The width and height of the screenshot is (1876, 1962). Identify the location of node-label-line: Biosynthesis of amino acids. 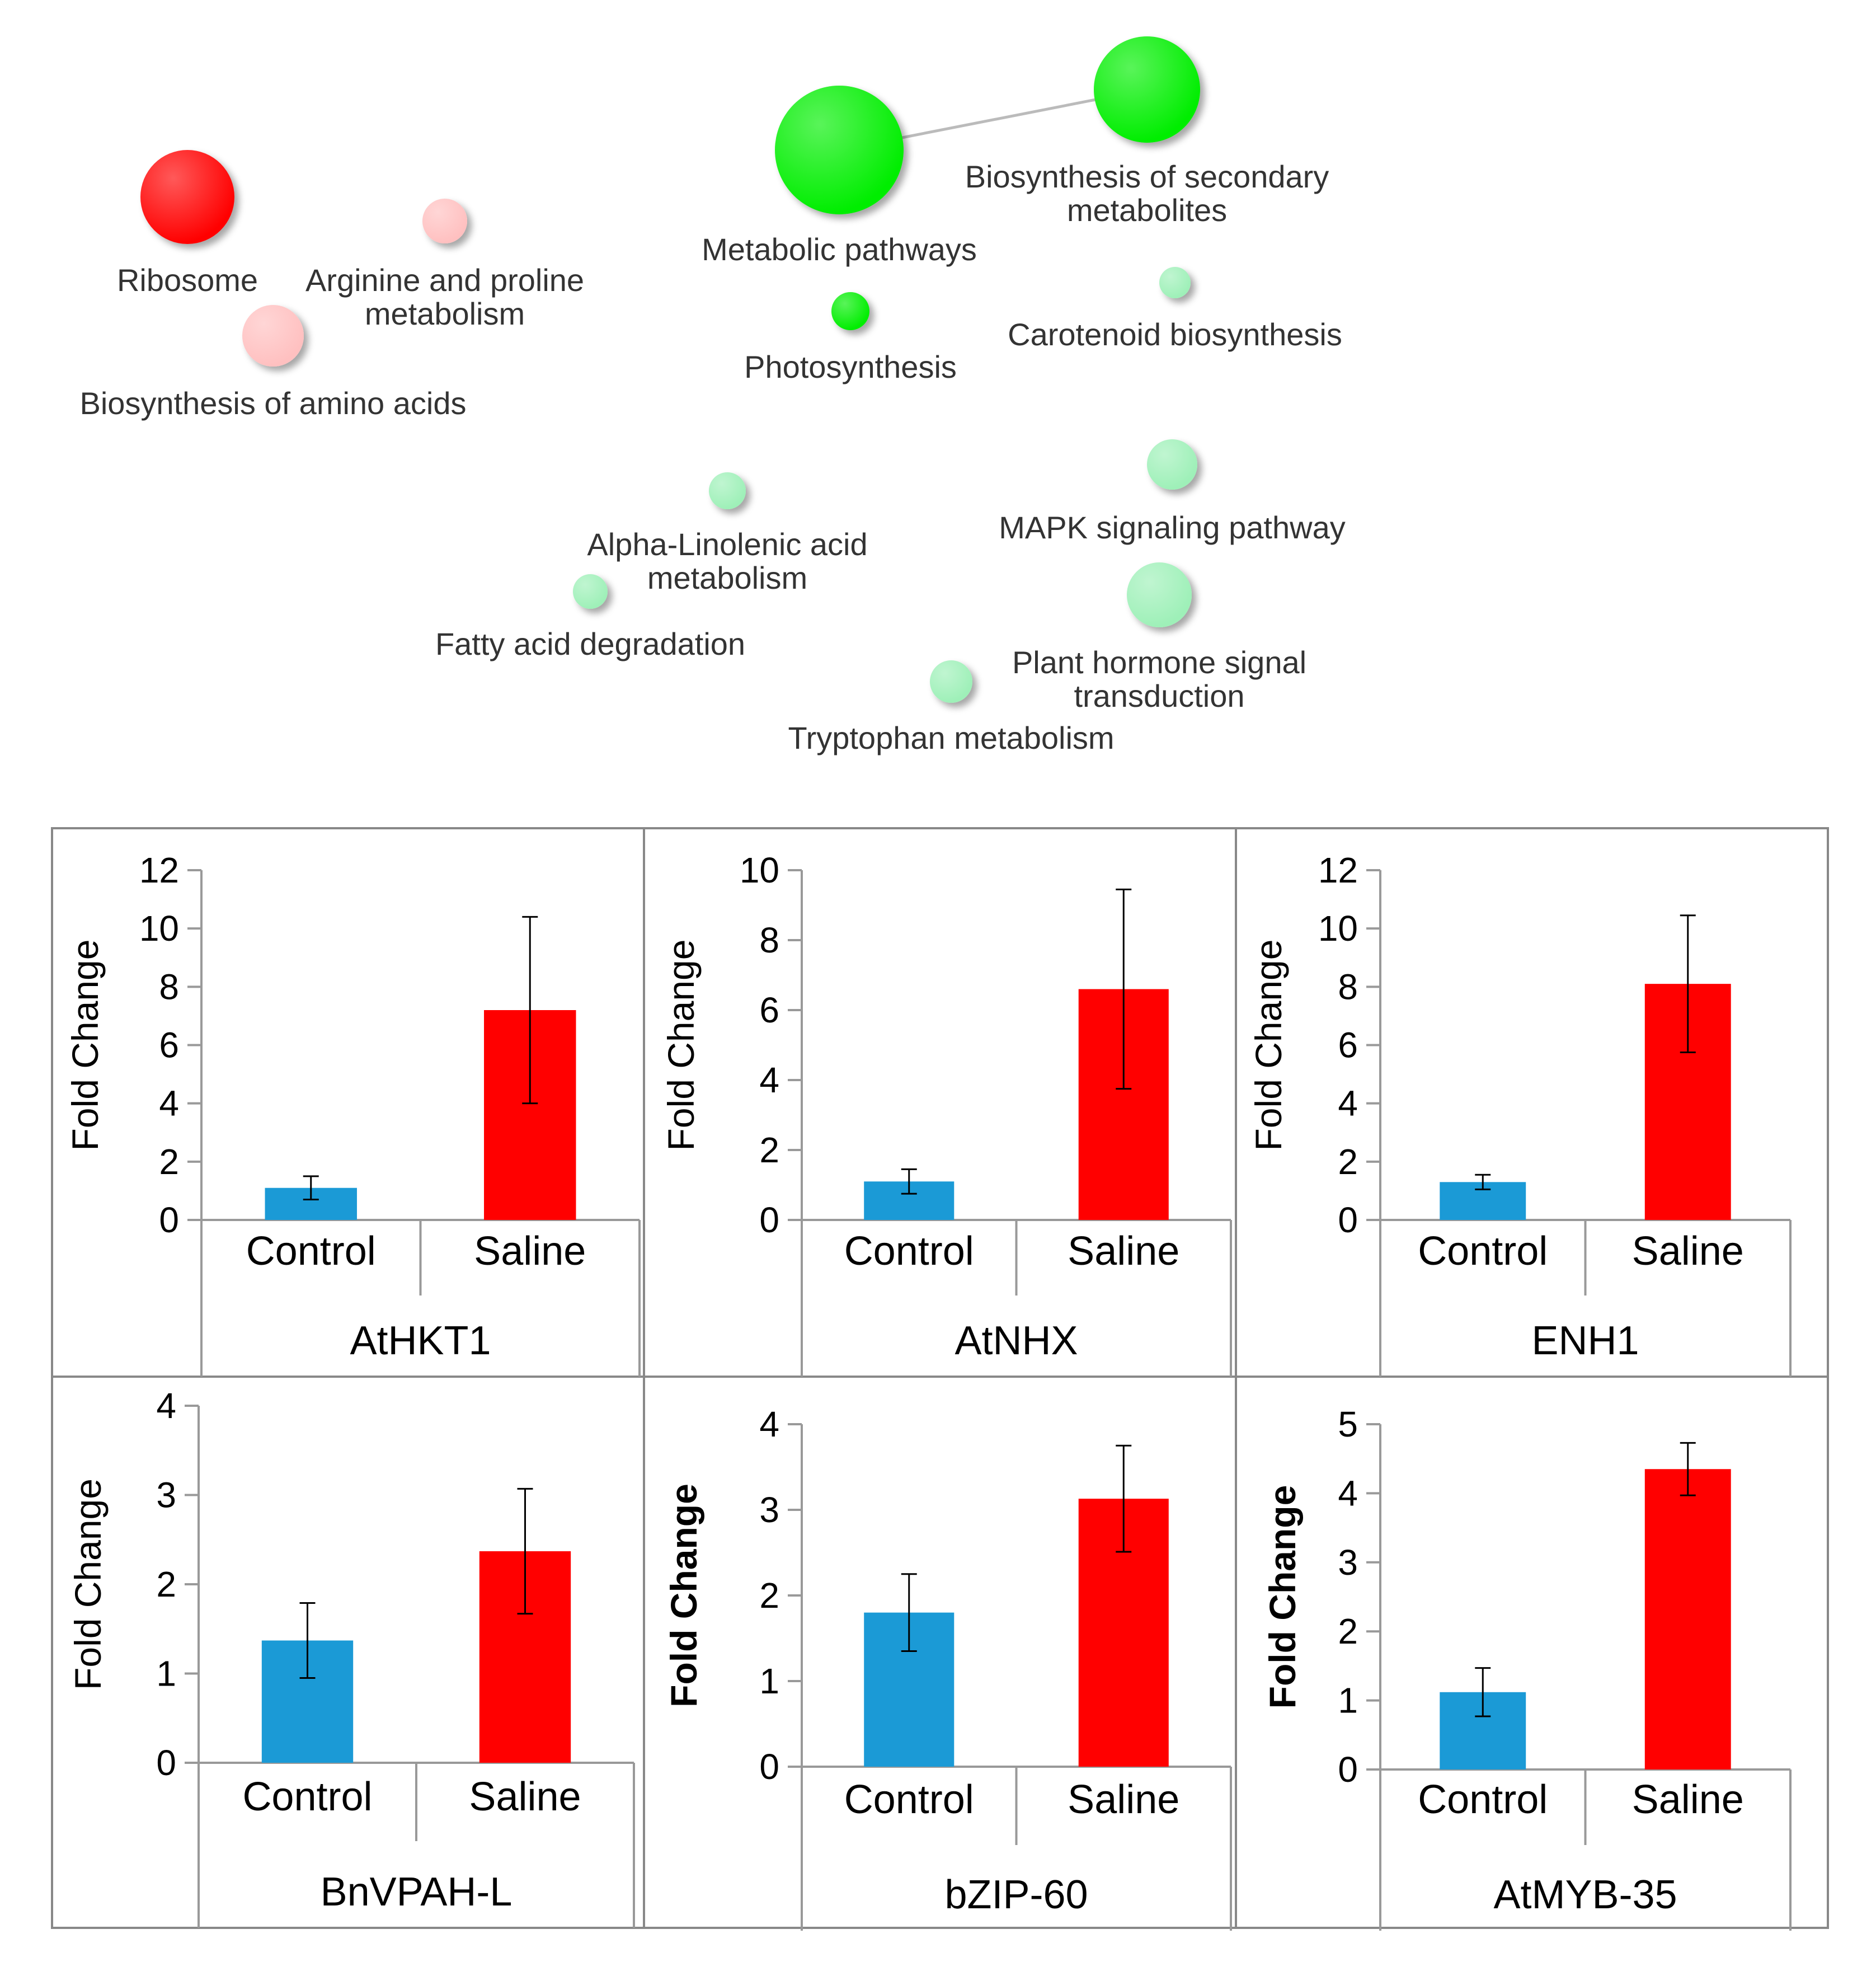
(272, 404).